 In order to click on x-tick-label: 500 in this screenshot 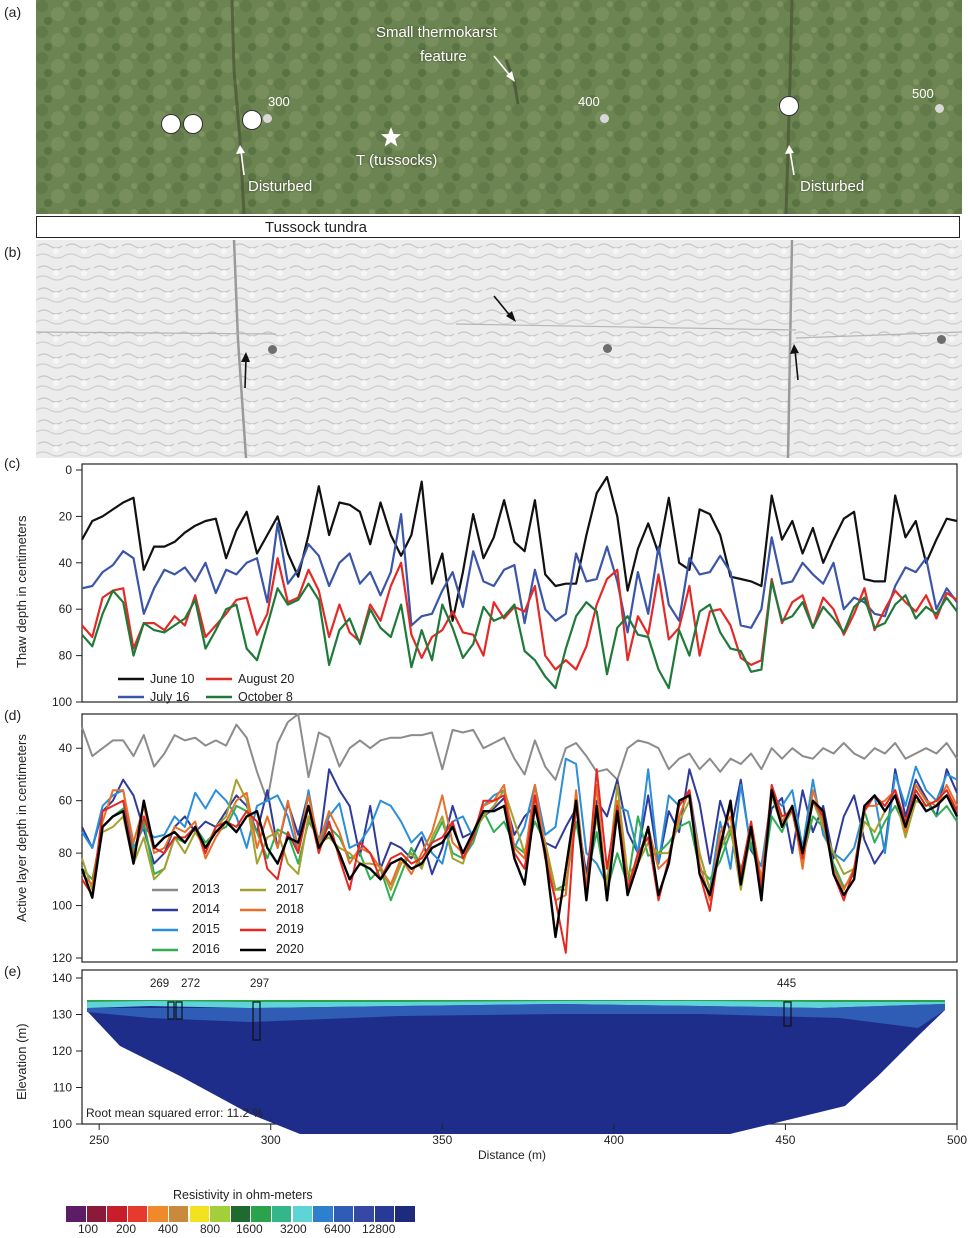, I will do `click(957, 1140)`.